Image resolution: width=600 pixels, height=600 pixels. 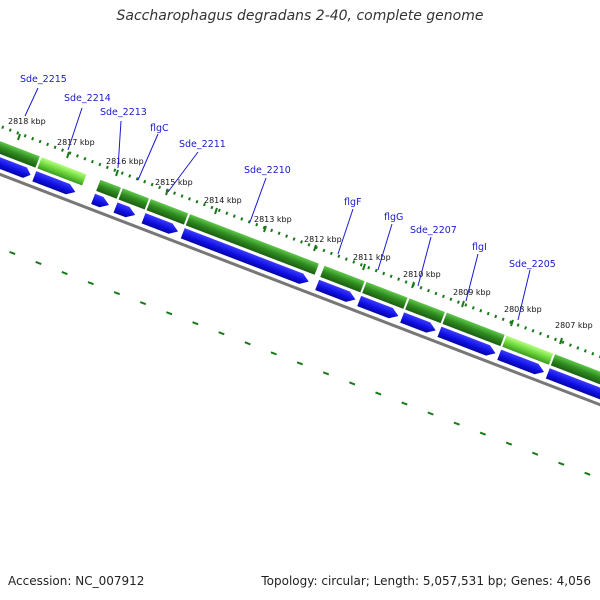 I want to click on kbp-label: 2817 kbp, so click(x=76, y=142).